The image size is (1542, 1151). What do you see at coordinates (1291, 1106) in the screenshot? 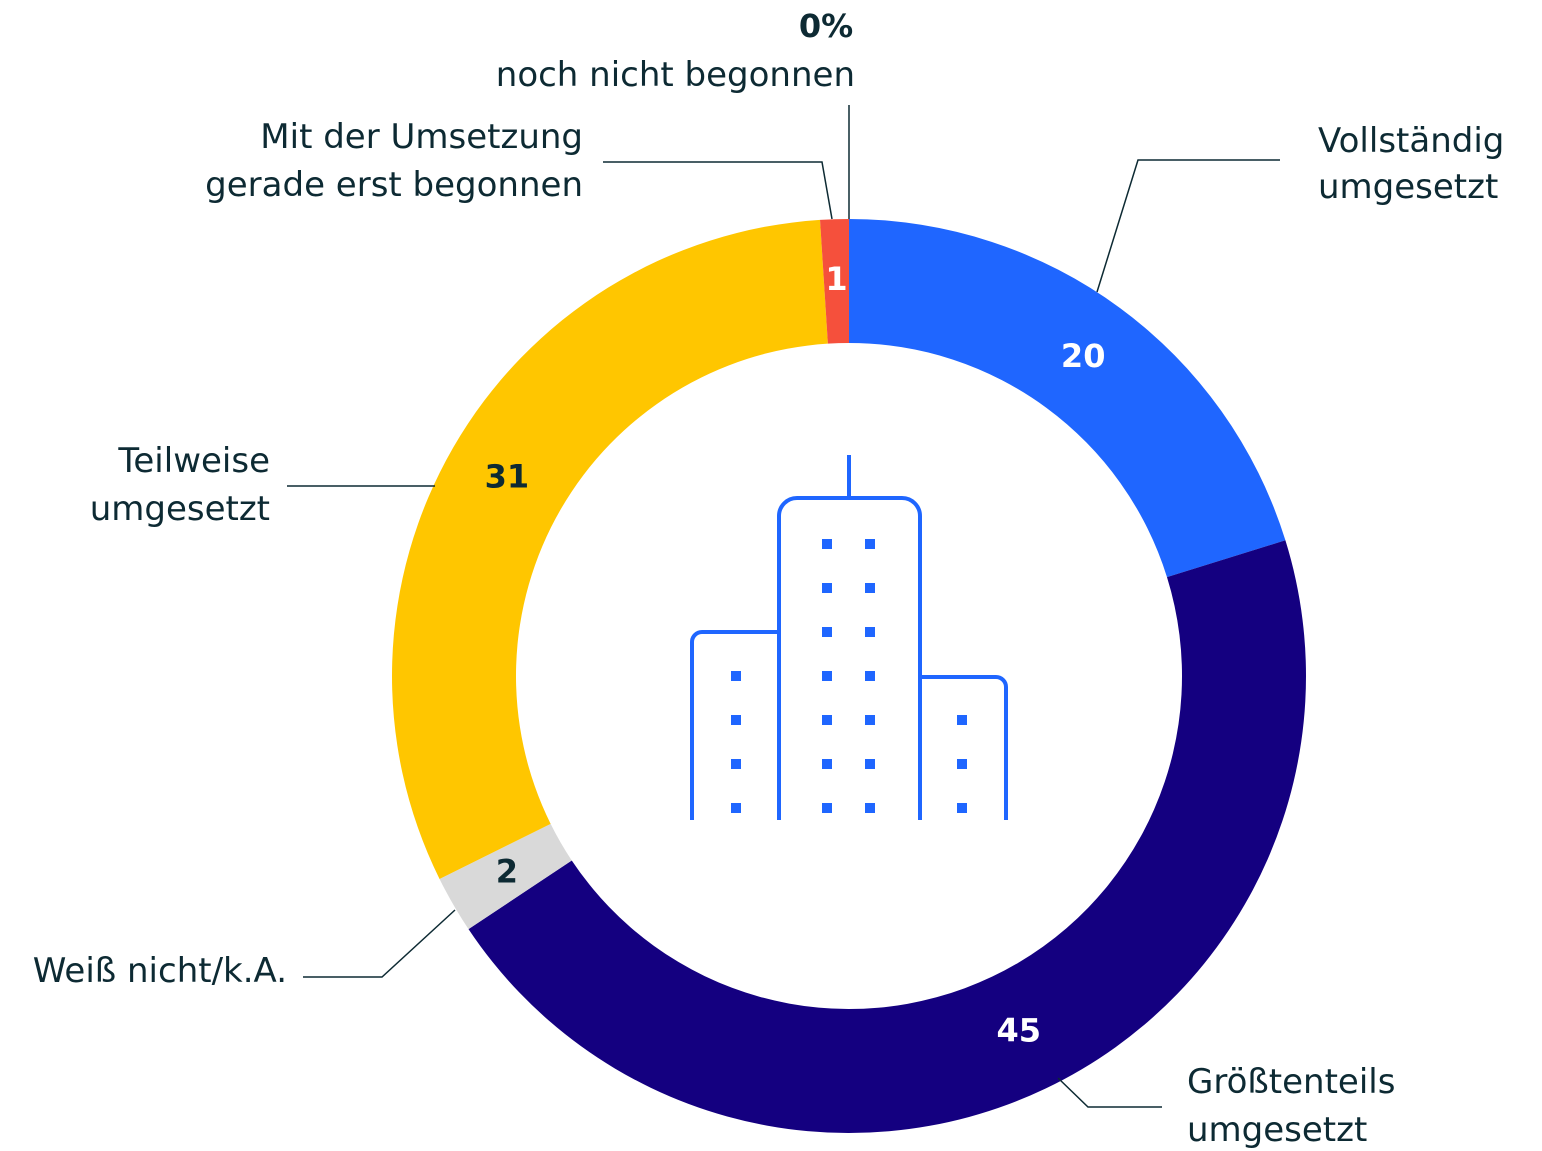
I see `category-label: Größtenteils umgesetzt` at bounding box center [1291, 1106].